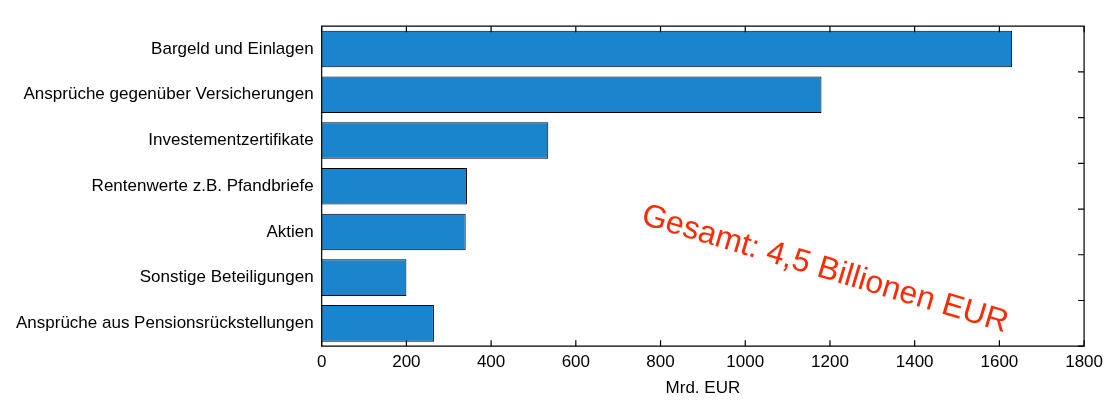 The height and width of the screenshot is (403, 1117). Describe the element at coordinates (660, 362) in the screenshot. I see `x-tick-label: 800` at that location.